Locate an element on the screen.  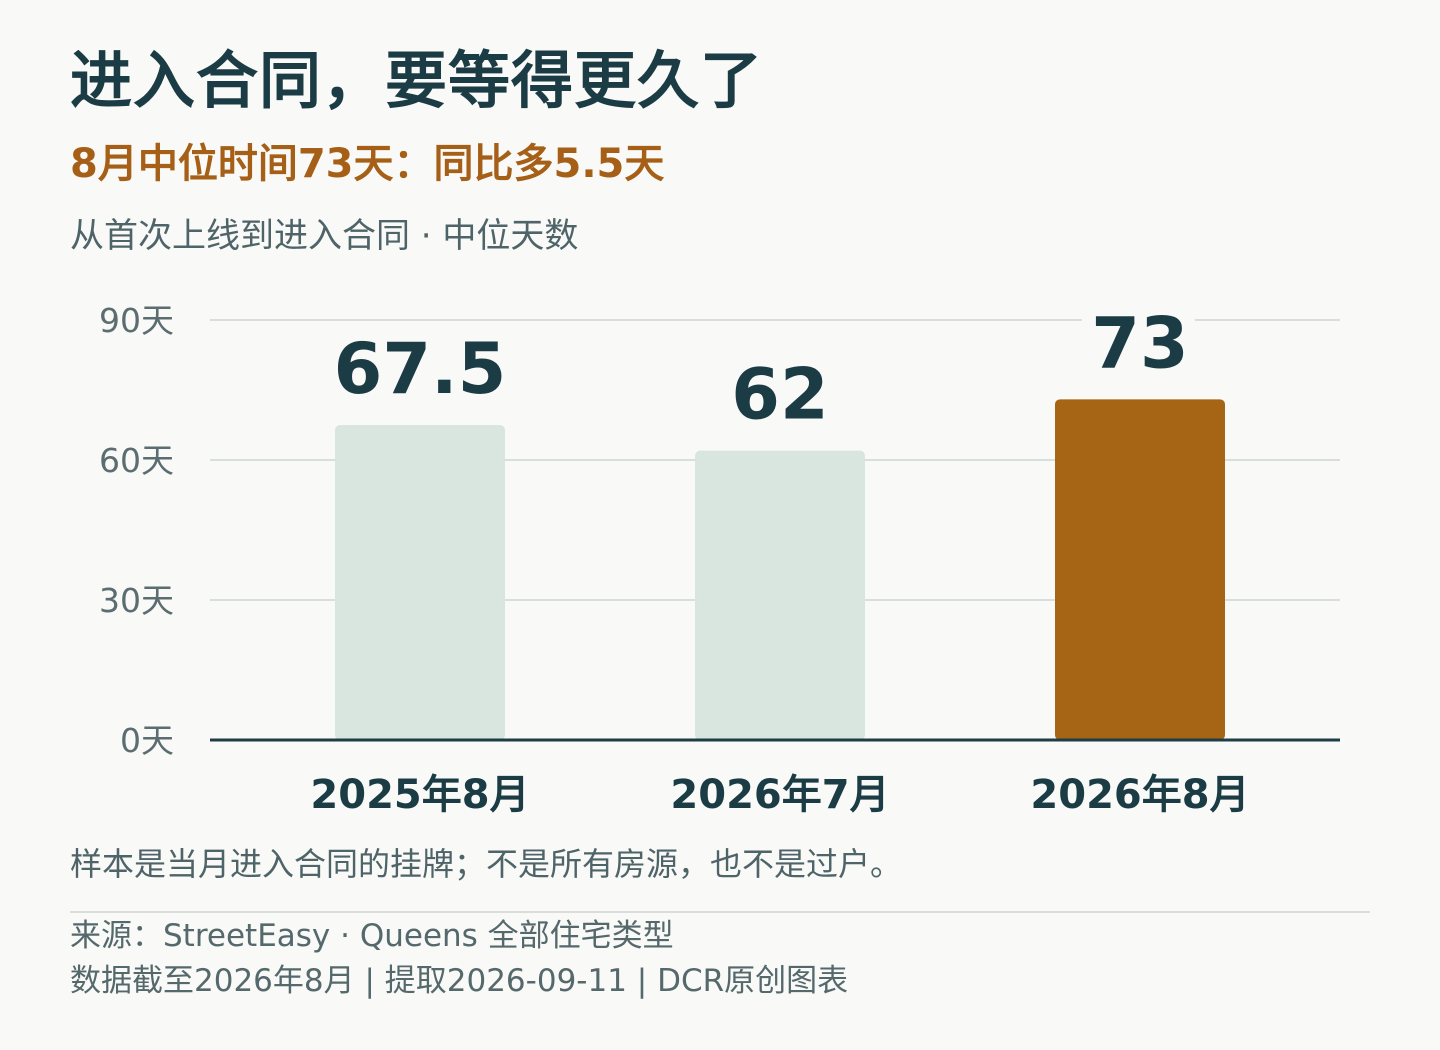
y-tick-label-60: 60天 is located at coordinates (136, 460).